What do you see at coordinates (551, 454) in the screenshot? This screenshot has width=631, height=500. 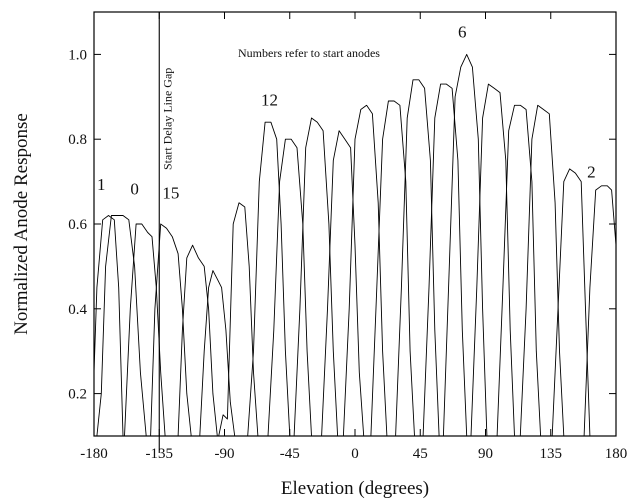 I see `x-tick-label: 135` at bounding box center [551, 454].